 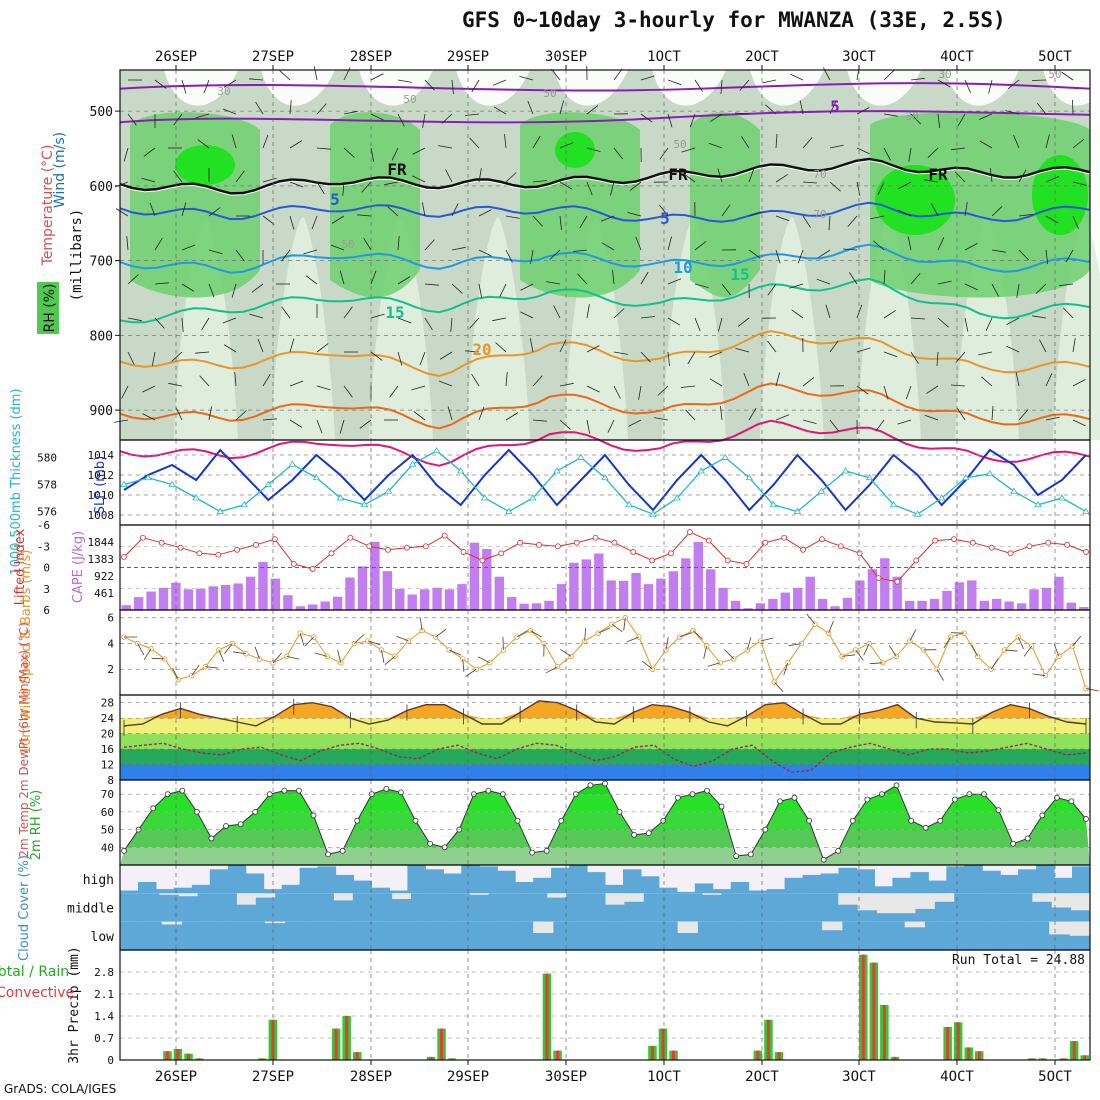 I want to click on contour-label: 50, so click(x=409, y=99).